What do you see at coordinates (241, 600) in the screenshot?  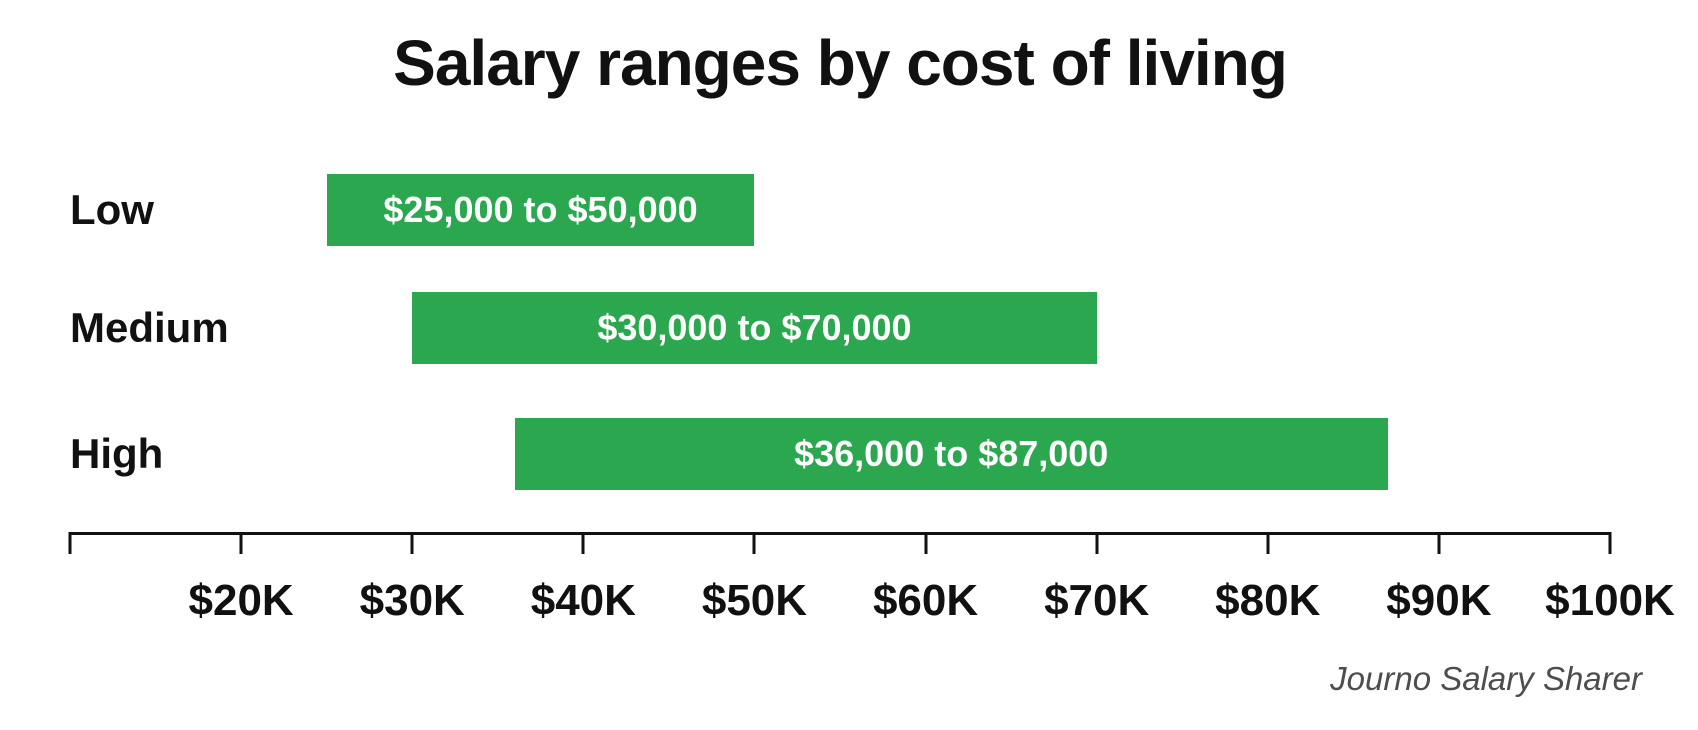 I see `axis-tick-label: $20K` at bounding box center [241, 600].